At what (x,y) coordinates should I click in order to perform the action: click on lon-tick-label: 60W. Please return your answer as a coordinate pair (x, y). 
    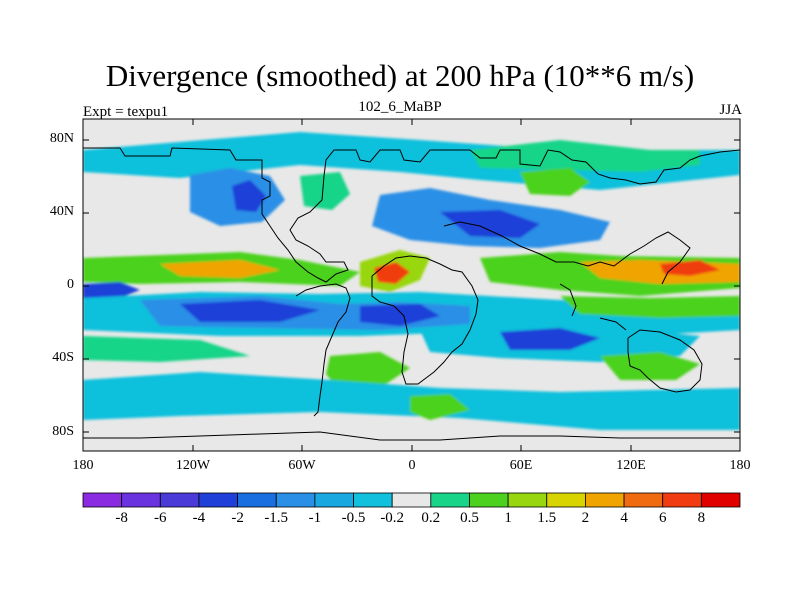
    Looking at the image, I should click on (302, 465).